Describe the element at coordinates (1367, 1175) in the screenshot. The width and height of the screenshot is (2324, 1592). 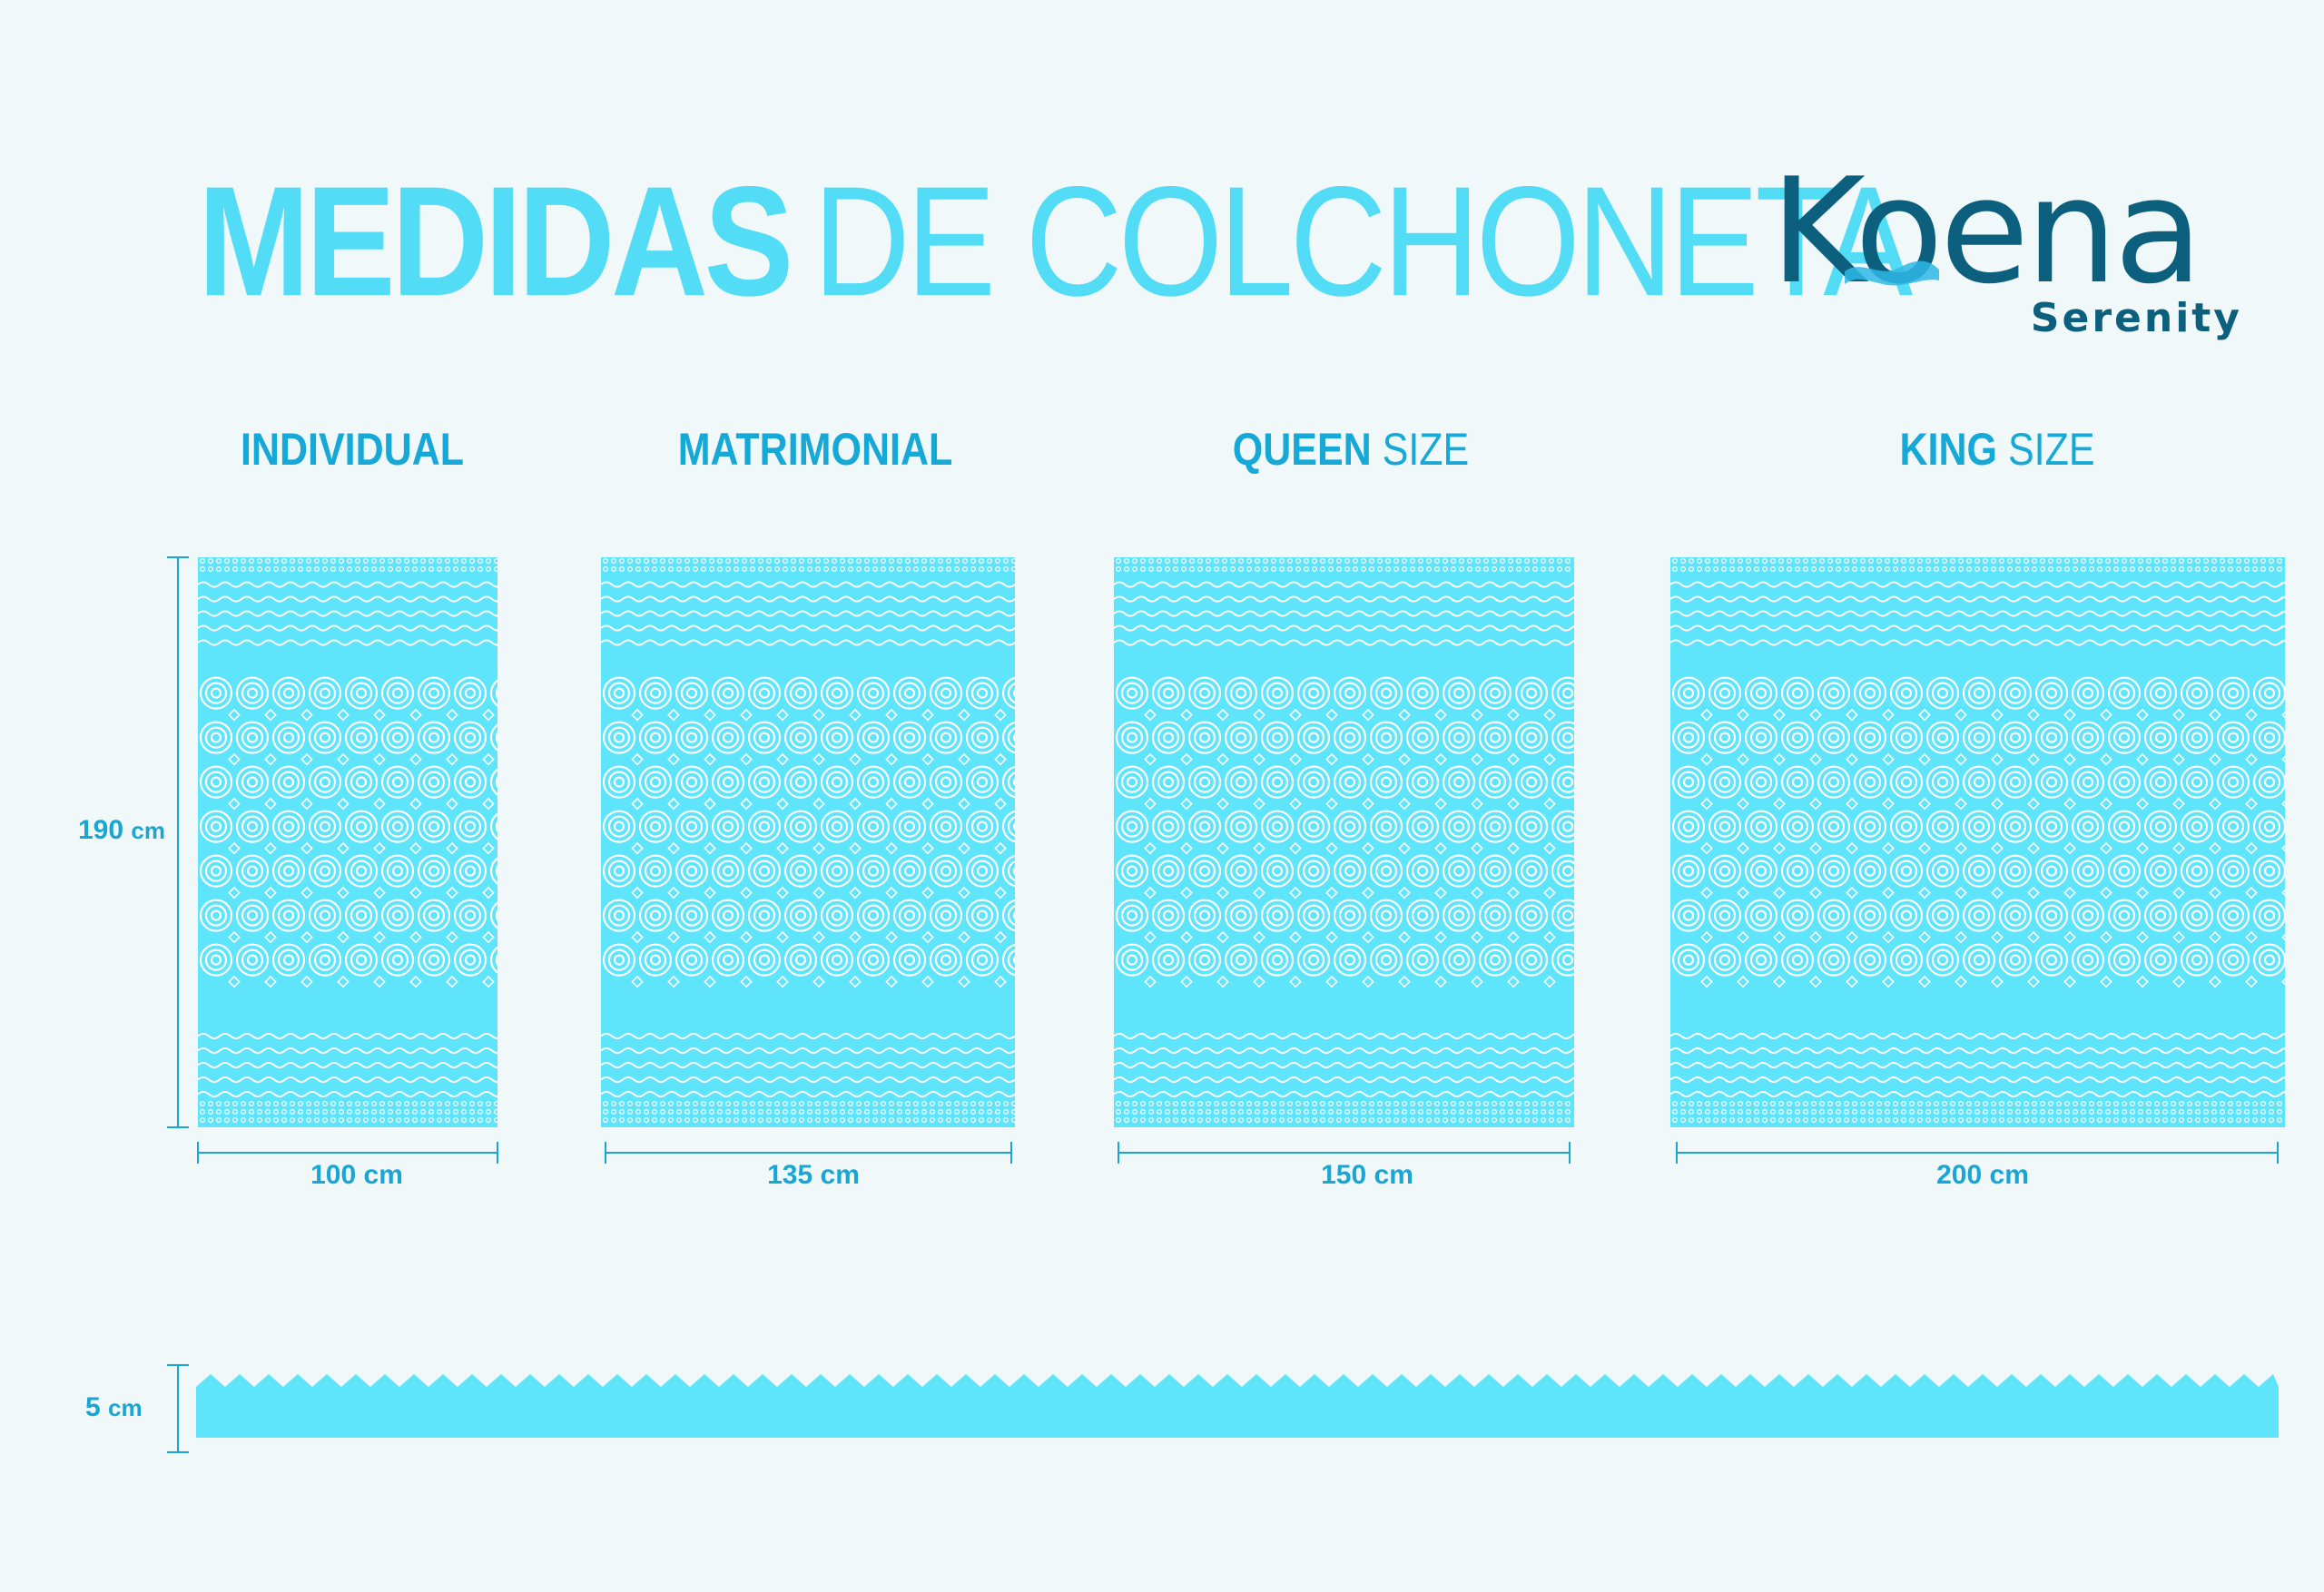
I see `width-label-queen: 150 cm` at that location.